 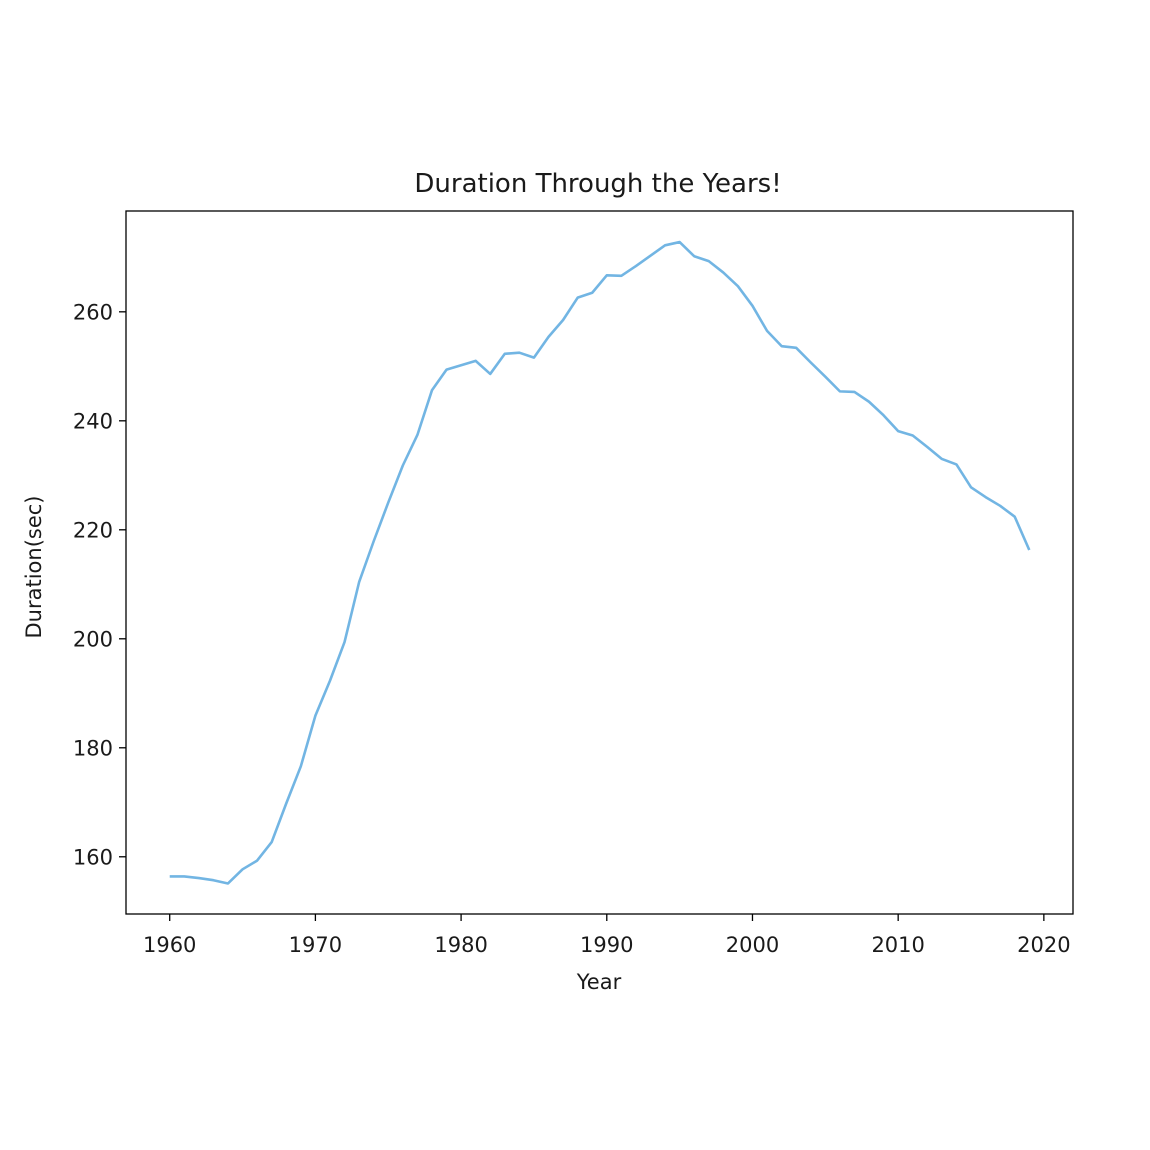 What do you see at coordinates (99, 584) in the screenshot?
I see `y-axis-ticks: 160 180 200 220 240 260` at bounding box center [99, 584].